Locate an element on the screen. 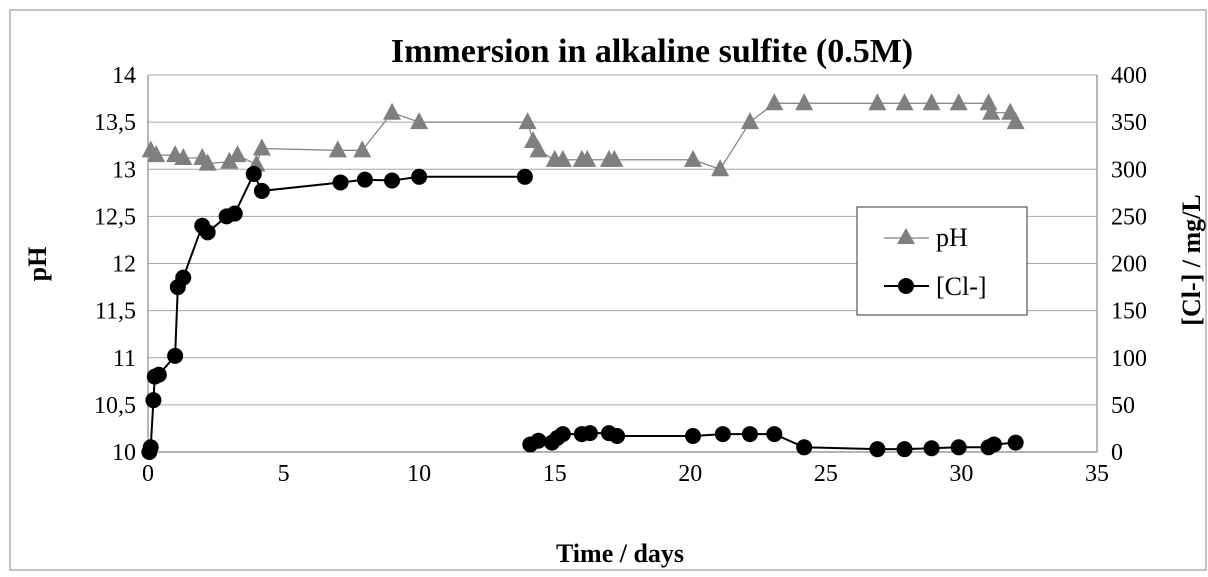 The height and width of the screenshot is (577, 1208). x-tick-label: 0 is located at coordinates (148, 474).